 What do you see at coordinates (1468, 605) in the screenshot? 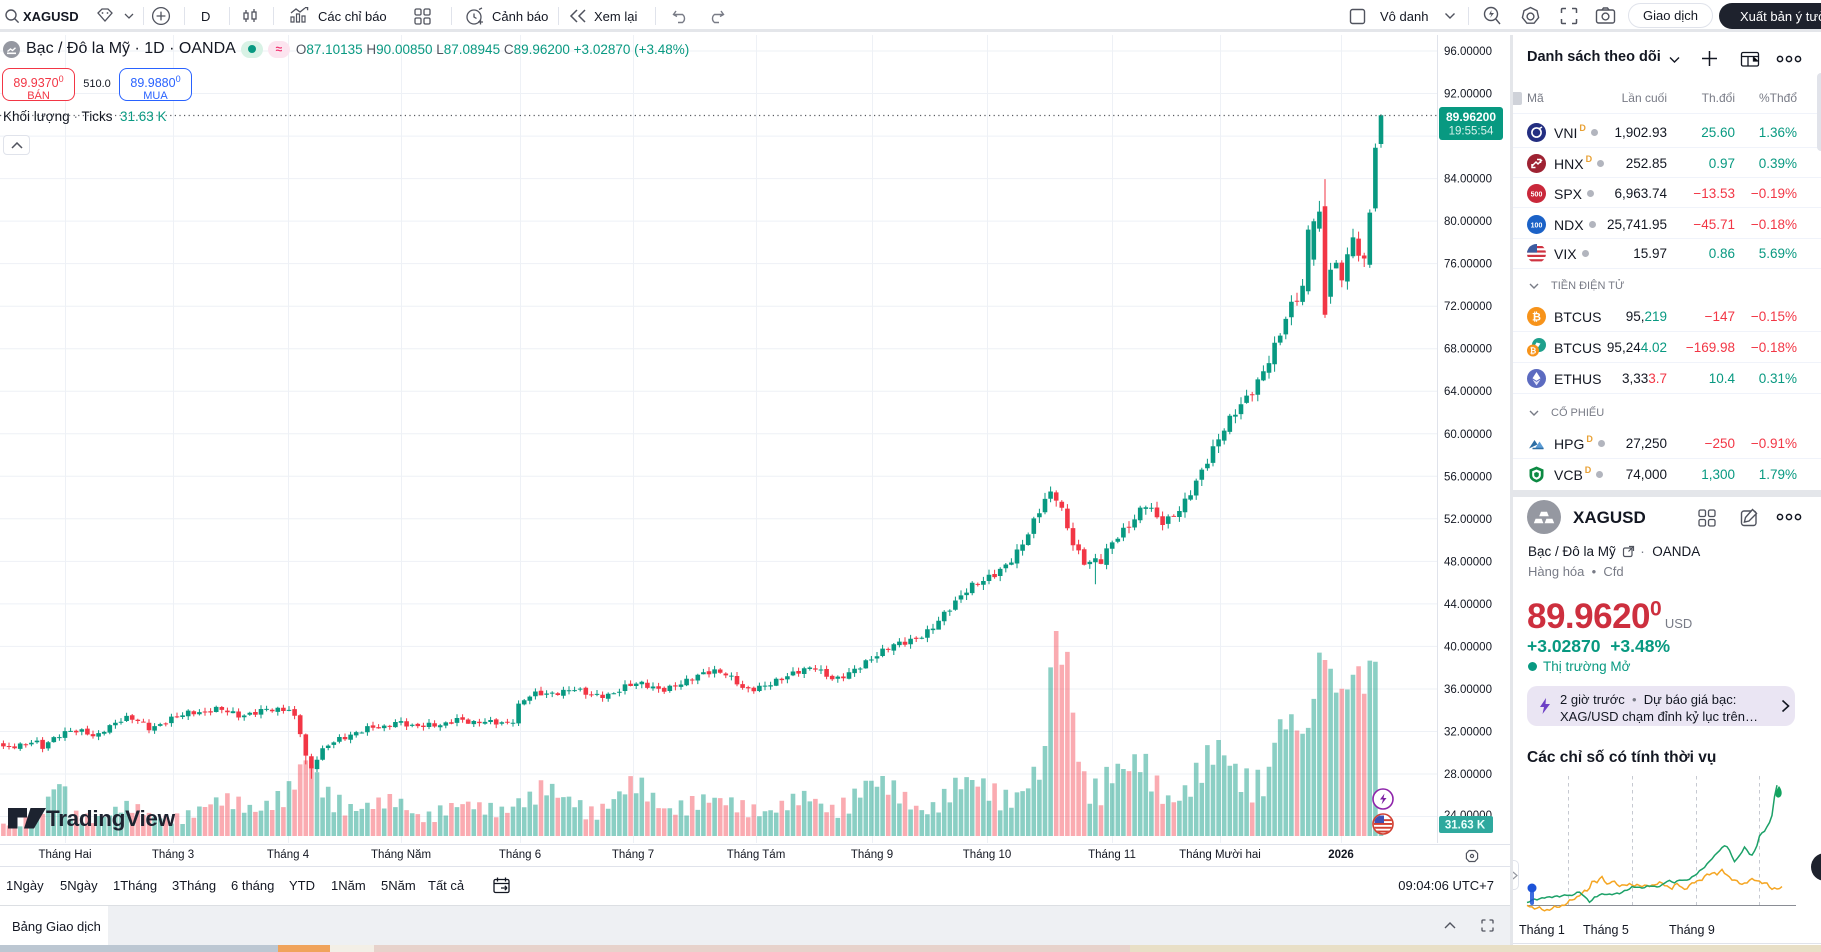
I see `svg-text: 44.00000` at bounding box center [1468, 605].